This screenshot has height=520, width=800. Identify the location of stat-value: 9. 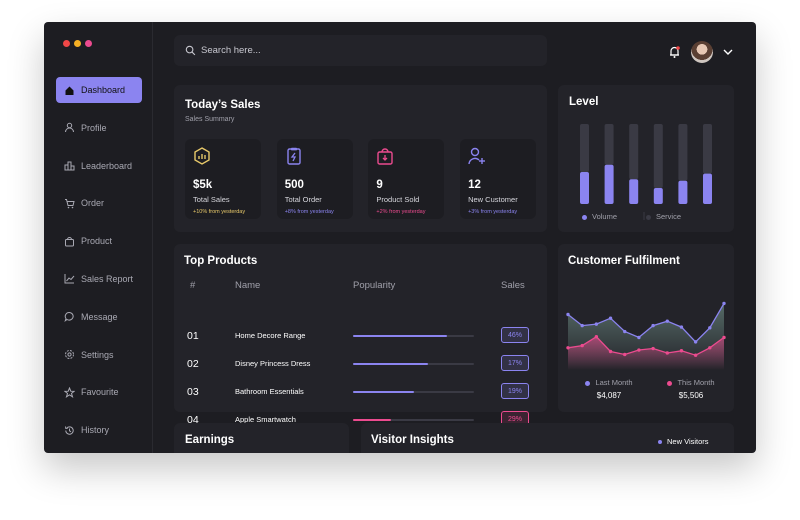
(379, 185).